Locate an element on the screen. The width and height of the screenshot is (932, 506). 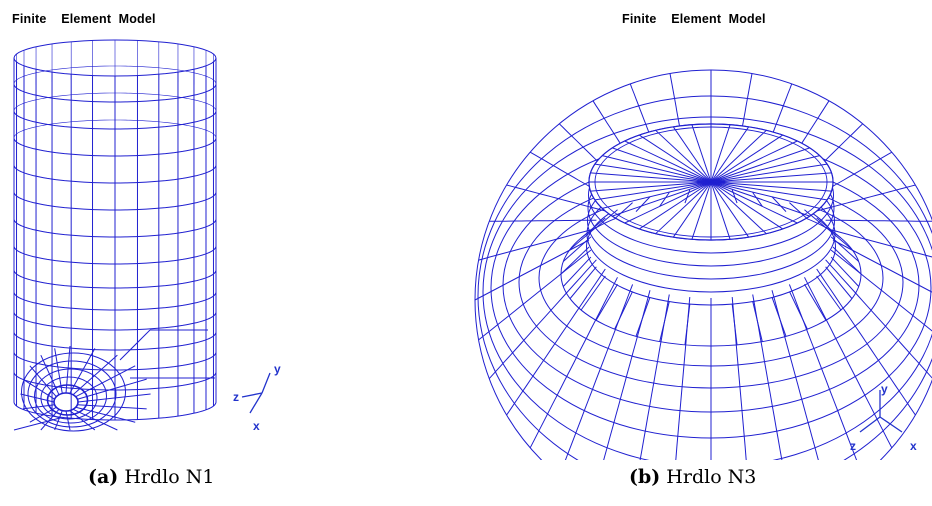
axis-x-line is located at coordinates (891, 424).